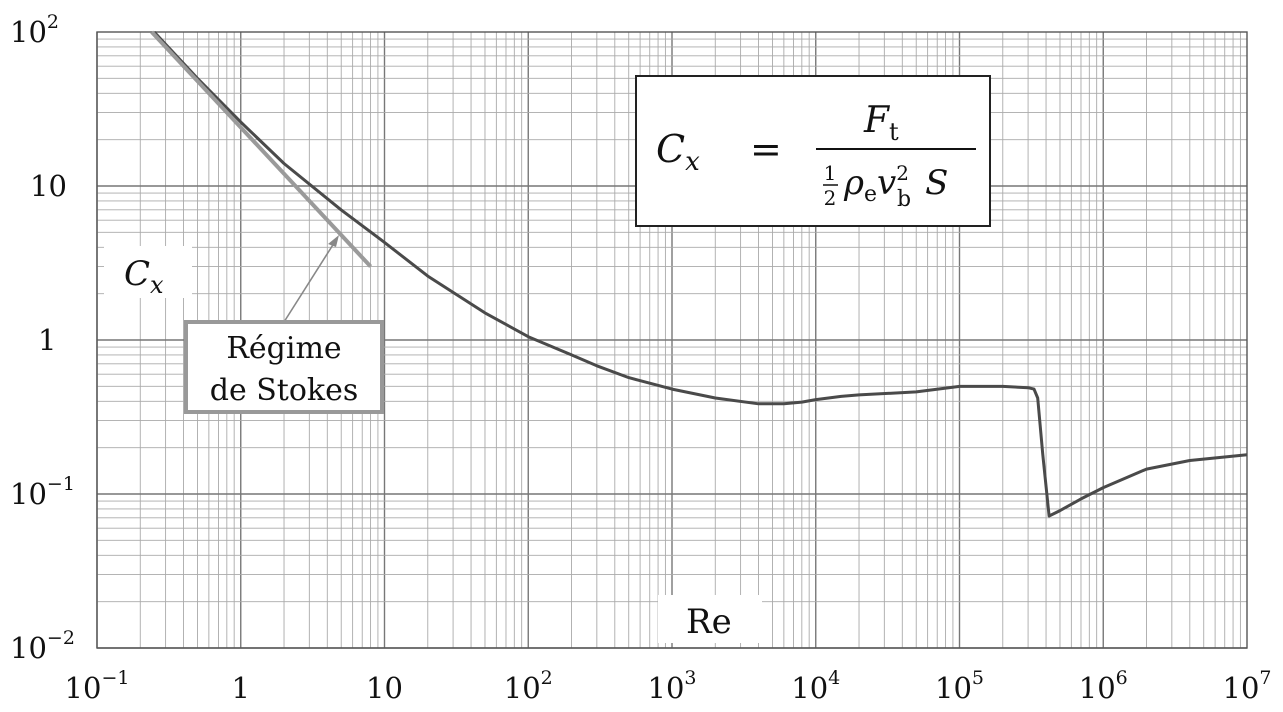 Image resolution: width=1283 pixels, height=712 pixels. Describe the element at coordinates (830, 173) in the screenshot. I see `formula-half-num: 1` at that location.